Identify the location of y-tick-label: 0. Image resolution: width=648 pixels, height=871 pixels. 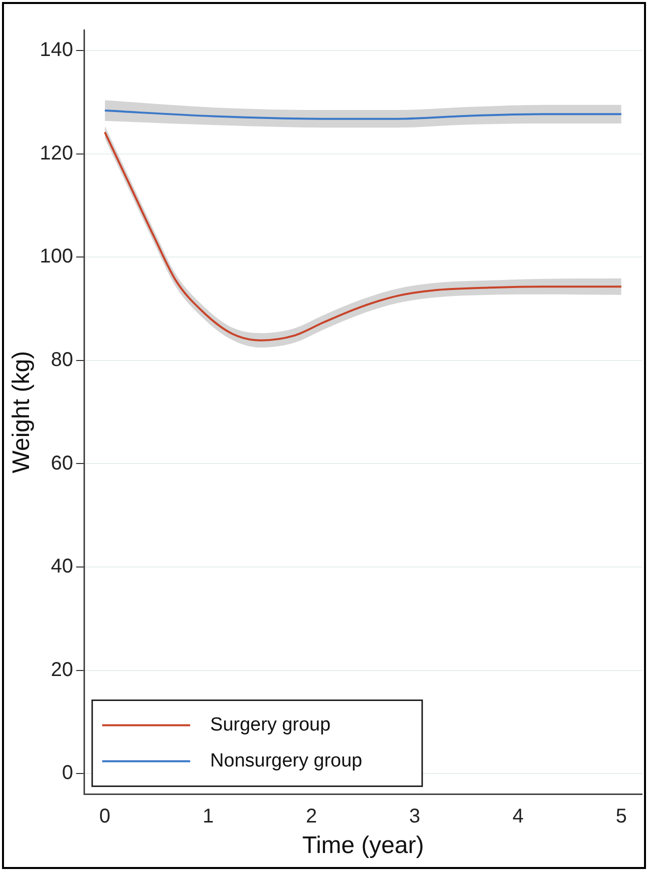
(68, 773).